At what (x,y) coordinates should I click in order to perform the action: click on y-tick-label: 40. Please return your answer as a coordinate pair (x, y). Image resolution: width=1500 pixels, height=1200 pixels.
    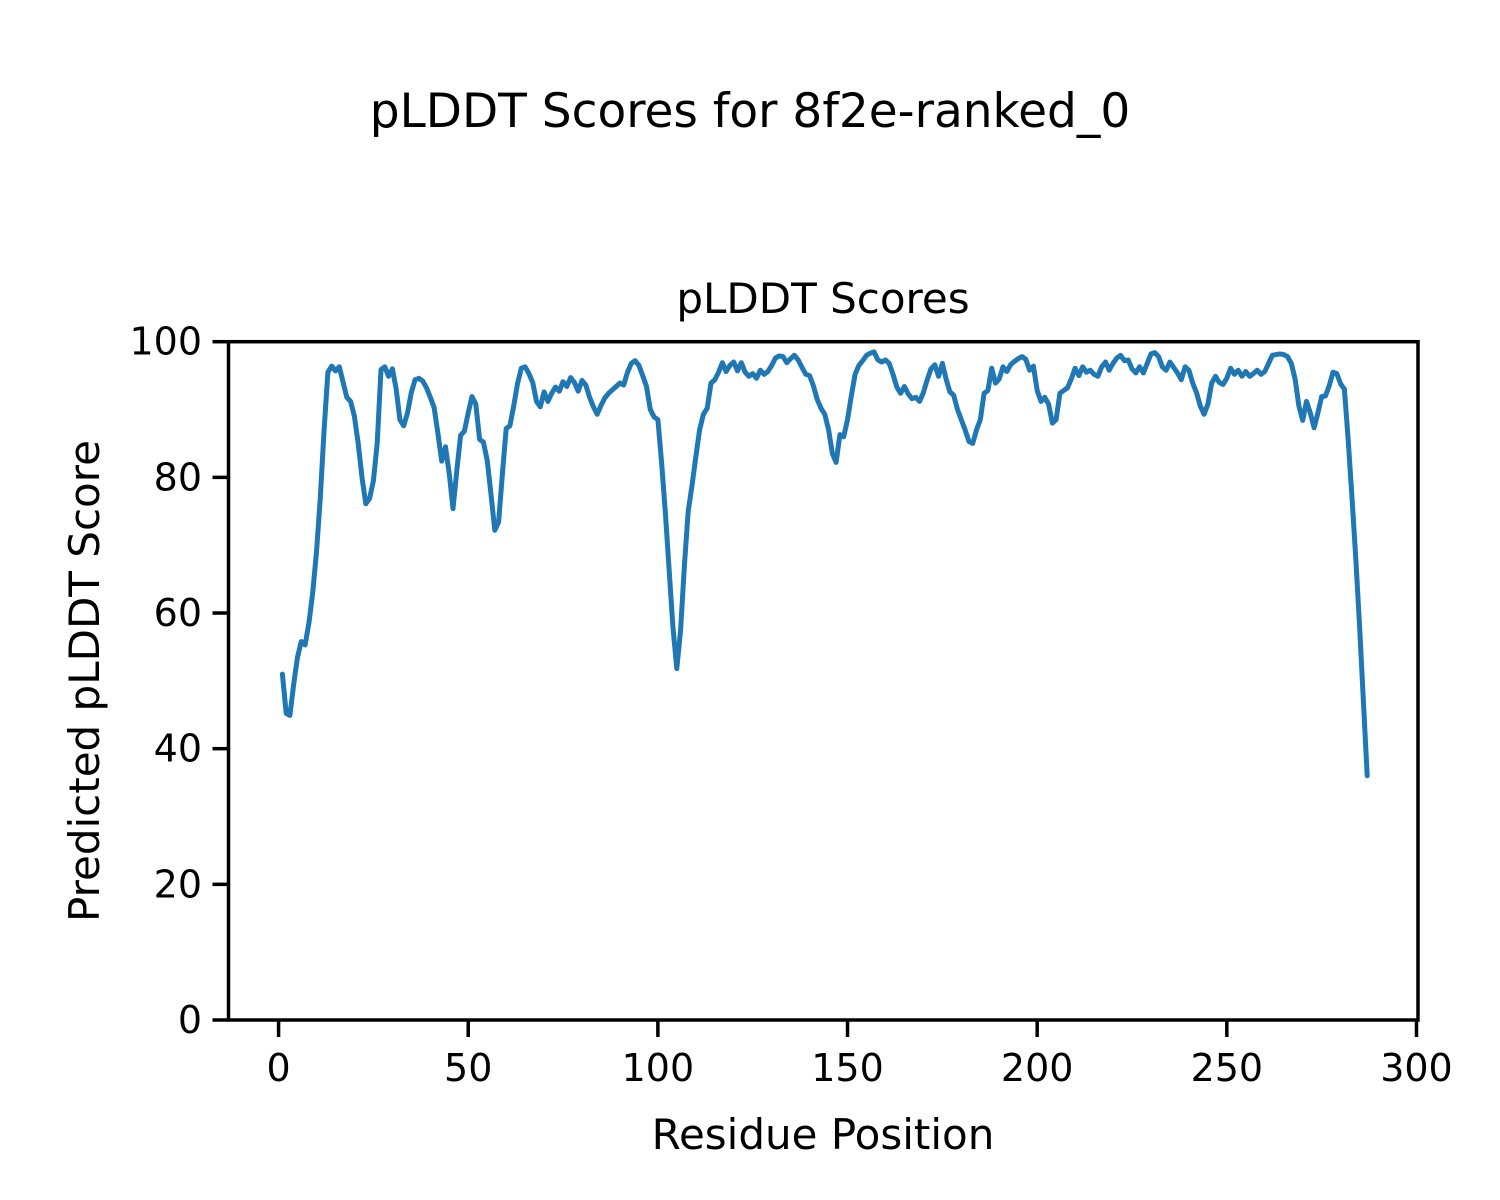
    Looking at the image, I should click on (178, 749).